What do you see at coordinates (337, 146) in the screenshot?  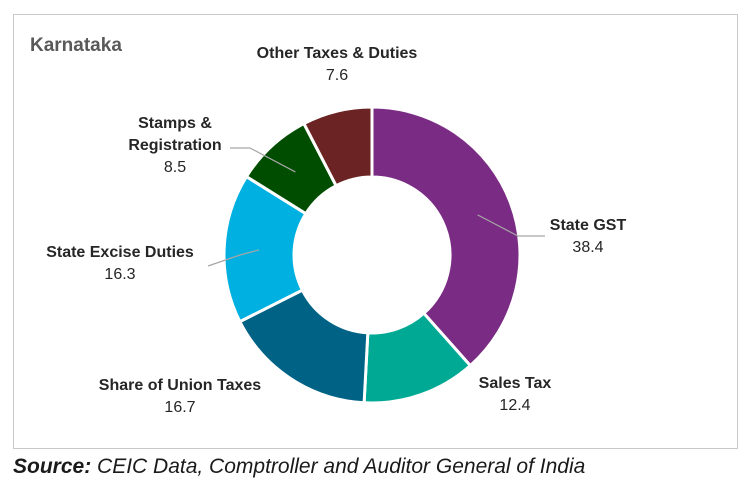 I see `slice-other-taxes-duties` at bounding box center [337, 146].